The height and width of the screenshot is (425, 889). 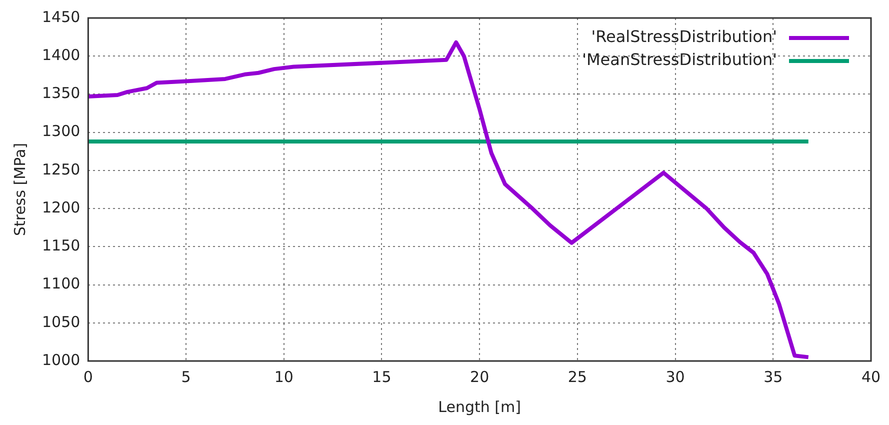 I want to click on y-tick-label: 1200, so click(x=61, y=207).